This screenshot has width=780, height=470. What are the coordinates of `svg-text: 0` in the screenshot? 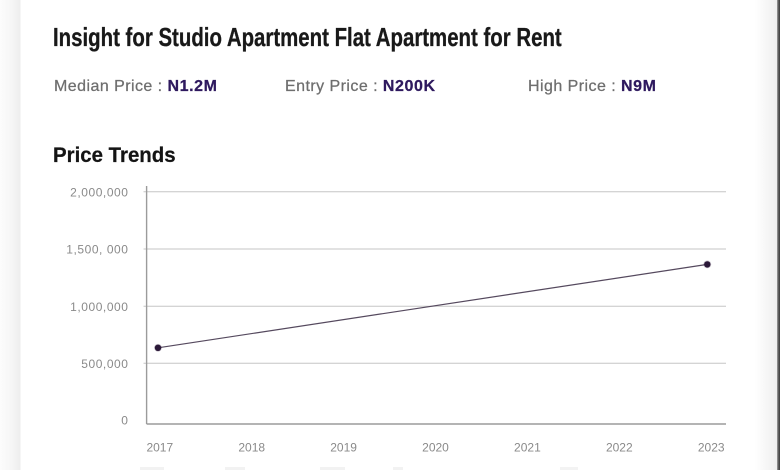 It's located at (124, 421).